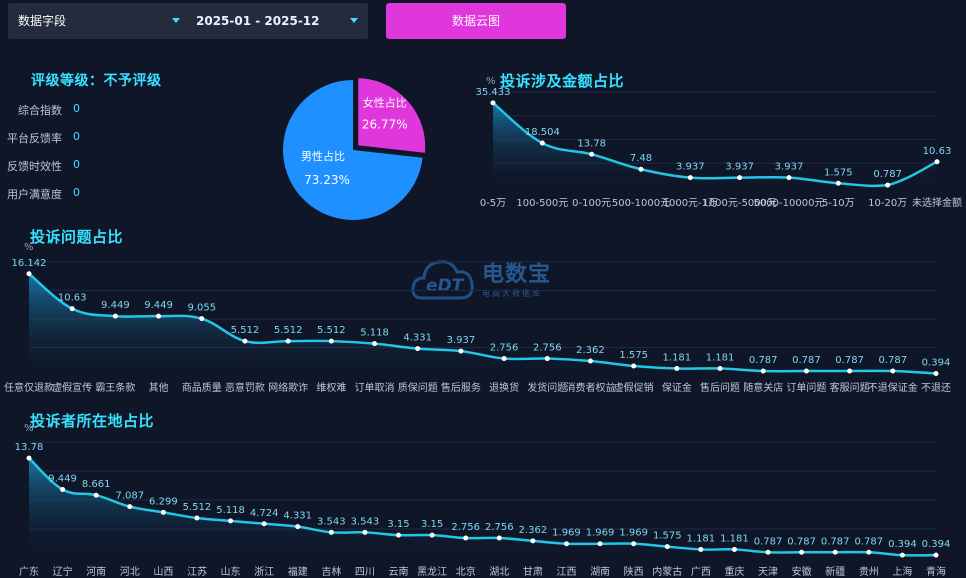  Describe the element at coordinates (547, 387) in the screenshot. I see `category-label: 发货问题` at that location.